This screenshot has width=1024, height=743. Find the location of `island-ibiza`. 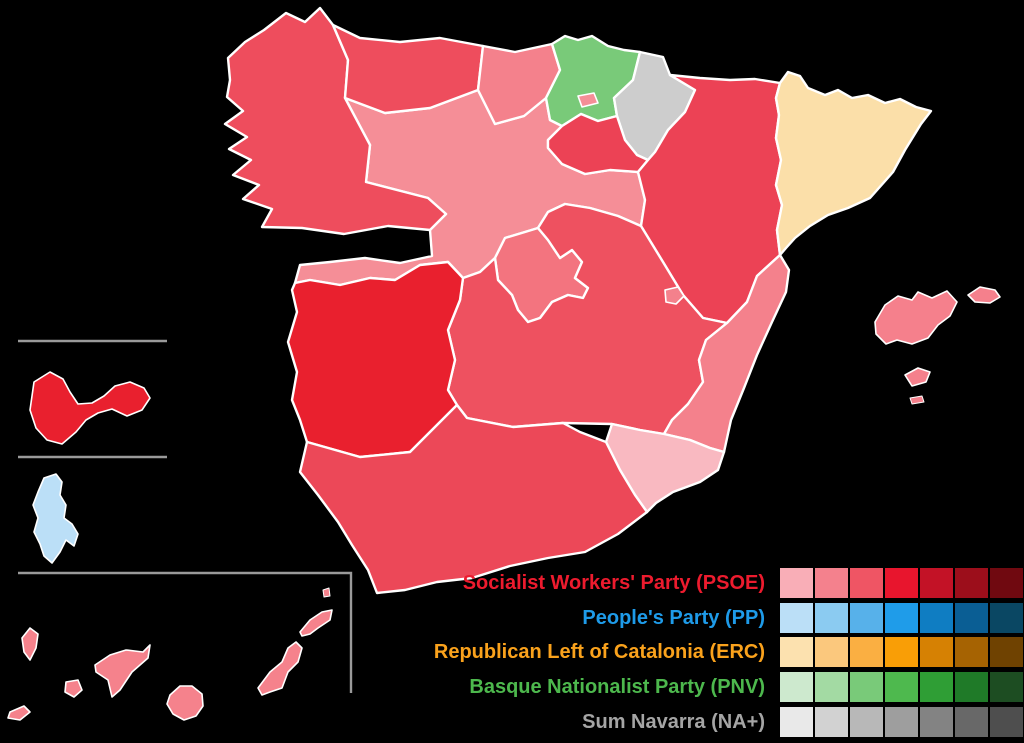

island-ibiza is located at coordinates (917, 377).